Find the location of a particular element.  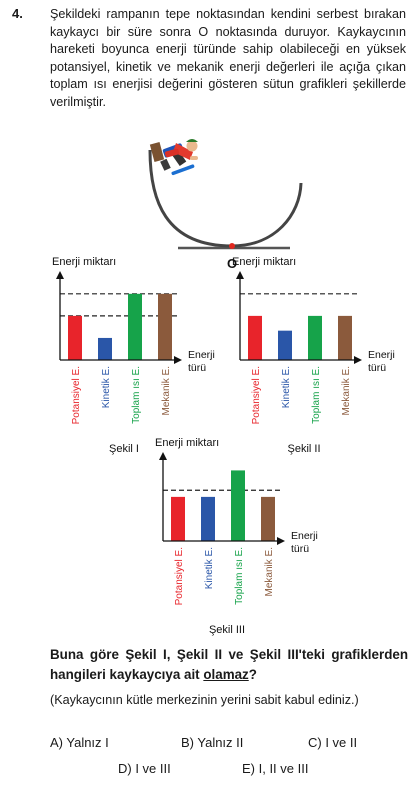

chart-title: Şekil II is located at coordinates (303, 449).